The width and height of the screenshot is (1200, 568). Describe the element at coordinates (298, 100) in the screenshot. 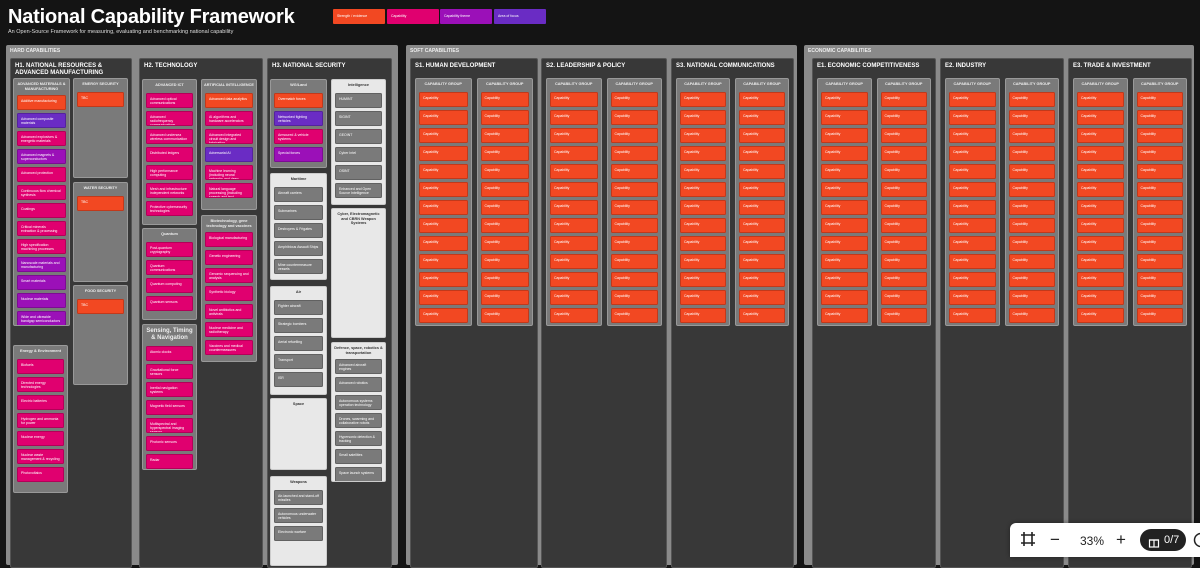

I see `capability-card: Overmatch forces` at that location.